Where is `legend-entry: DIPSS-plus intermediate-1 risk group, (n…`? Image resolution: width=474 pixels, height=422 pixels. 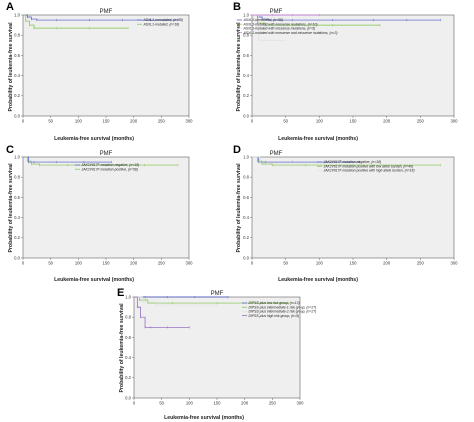
legend-entry: DIPSS-plus intermediate-1 risk group, (n… is located at coordinates (283, 307).